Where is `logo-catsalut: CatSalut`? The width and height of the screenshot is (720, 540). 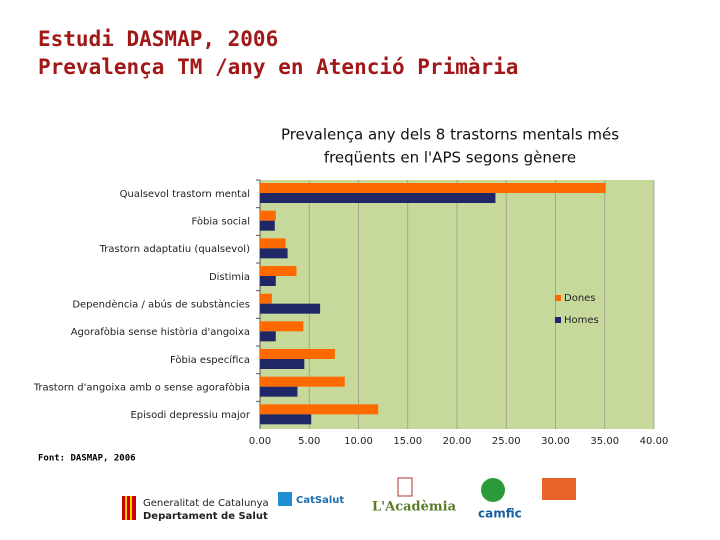
logo-catsalut: CatSalut is located at coordinates (311, 499).